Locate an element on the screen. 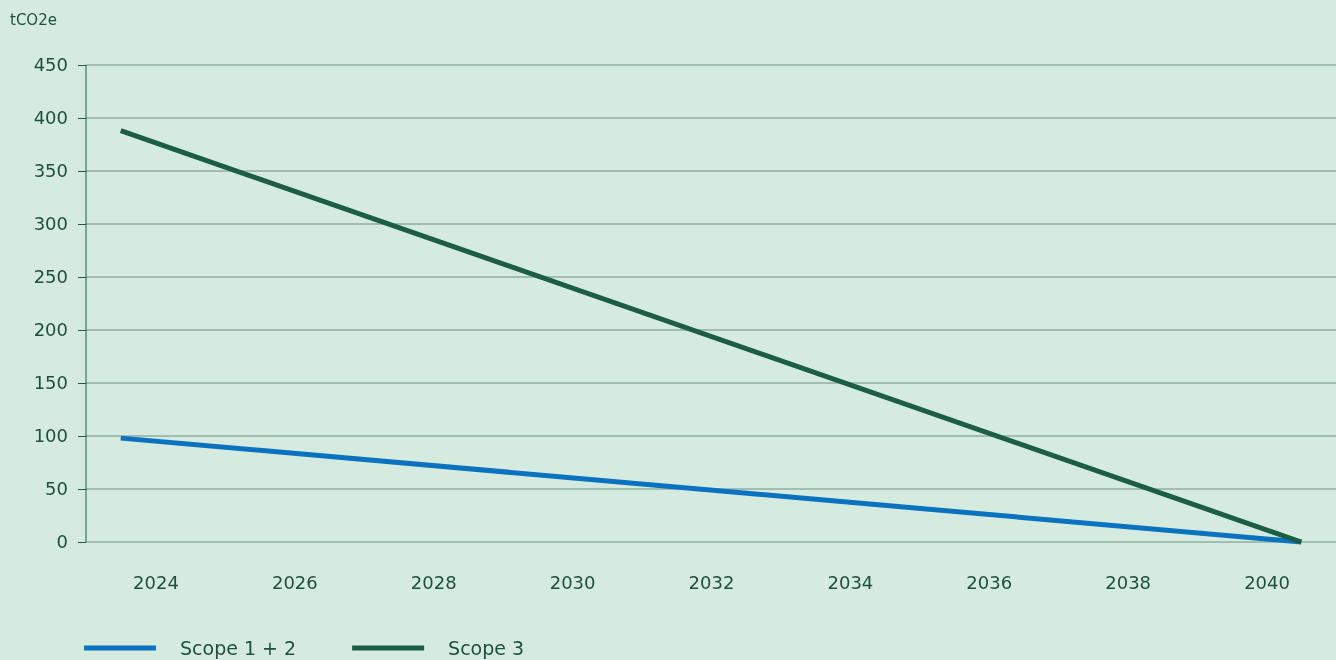 The height and width of the screenshot is (660, 1336). y-axis-title: tCO2e is located at coordinates (33, 20).